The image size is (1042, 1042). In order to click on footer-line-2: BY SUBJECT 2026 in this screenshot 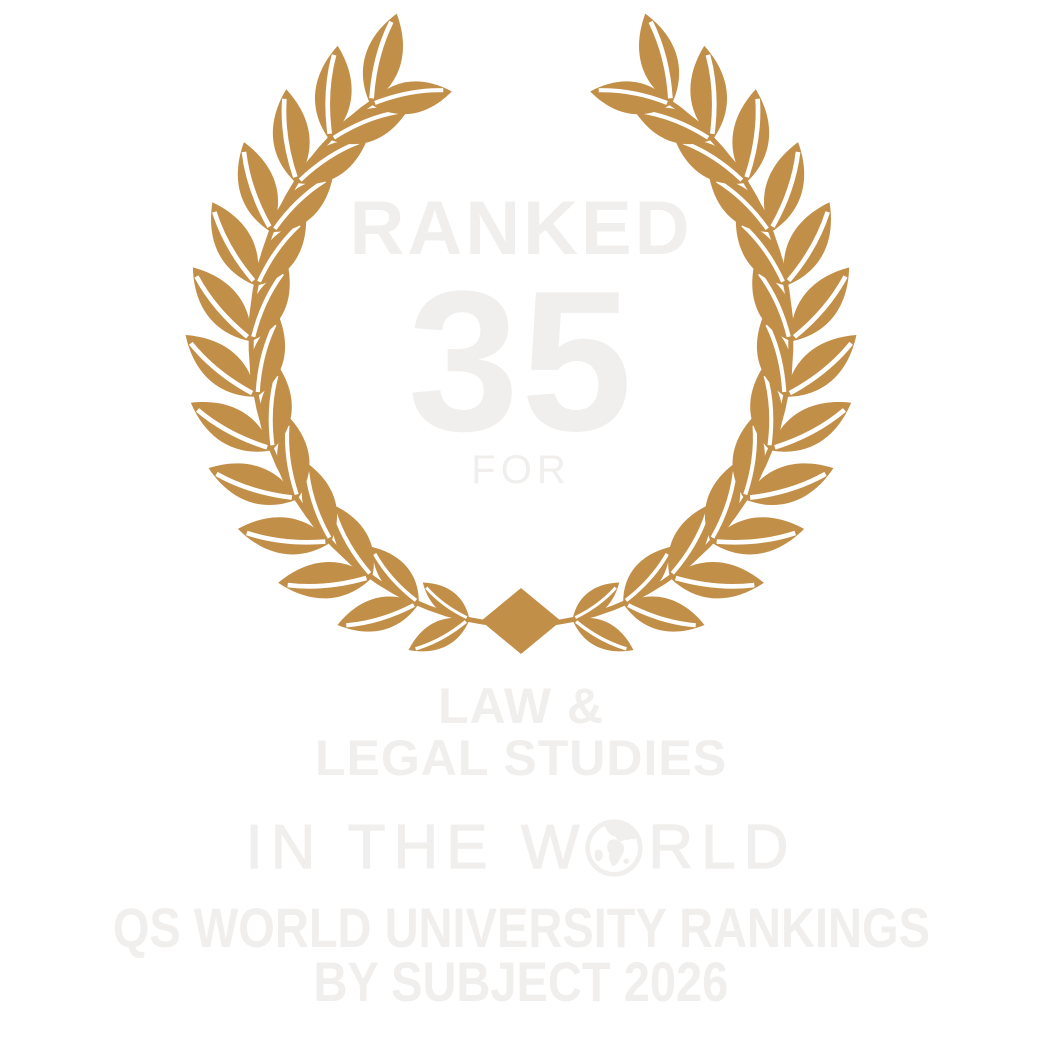, I will do `click(521, 981)`.